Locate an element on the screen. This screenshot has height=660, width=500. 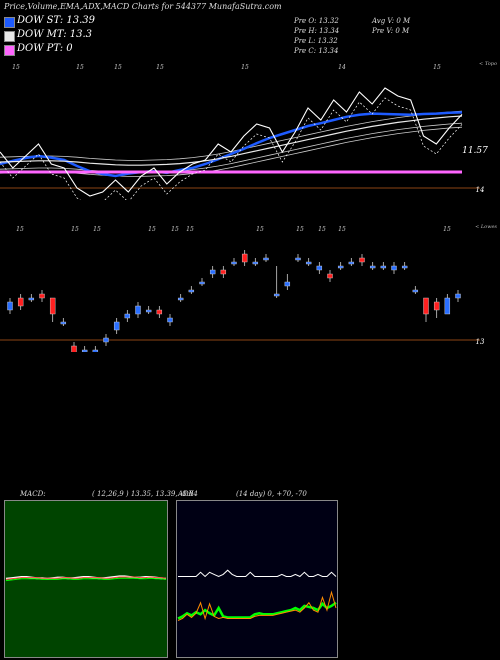
macd-panel is located at coordinates (86, 579).